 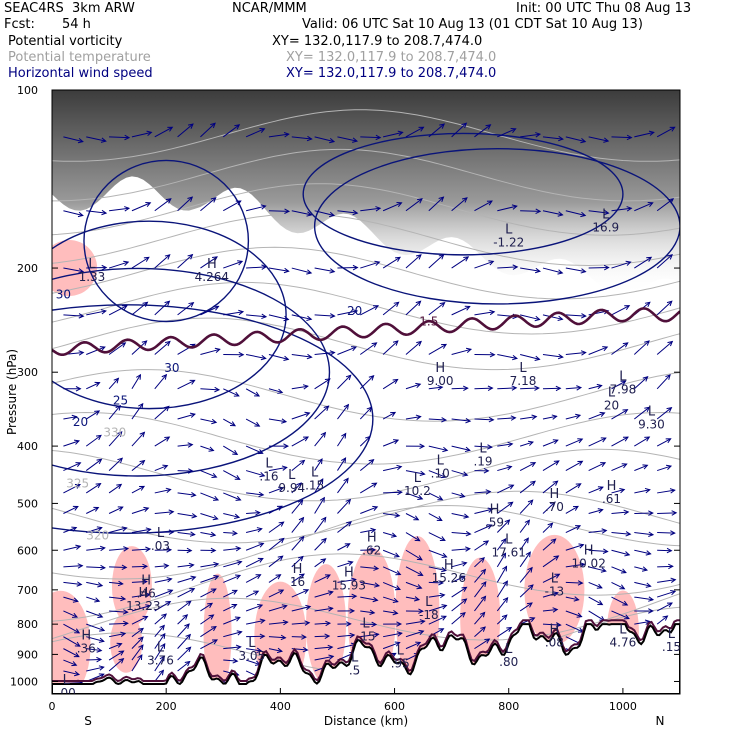 What do you see at coordinates (523, 374) in the screenshot?
I see `extremum-marker: L7.18` at bounding box center [523, 374].